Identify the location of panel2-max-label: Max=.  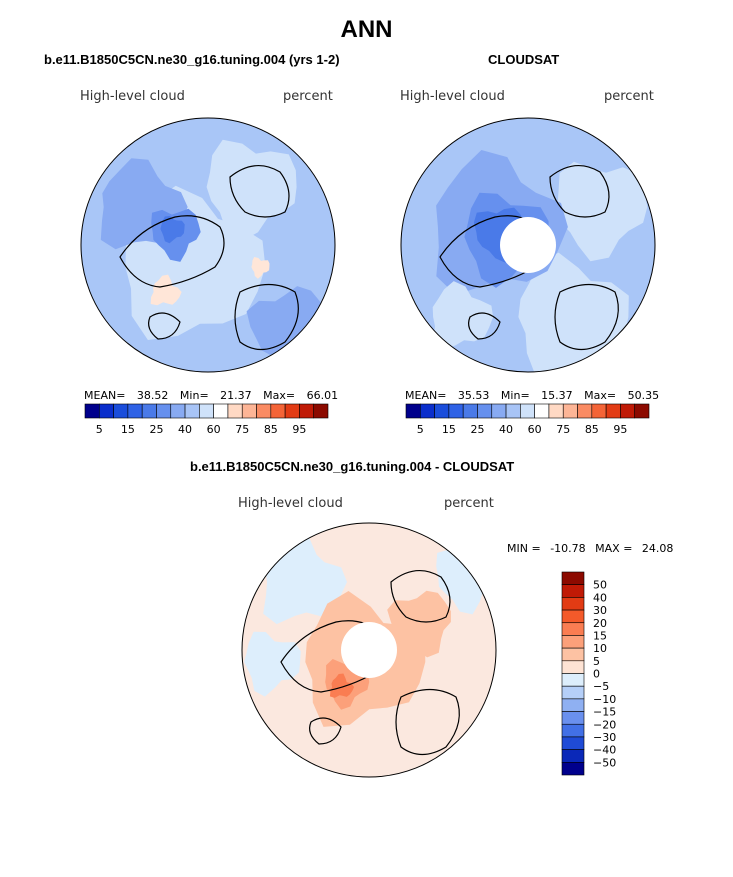
(600, 395).